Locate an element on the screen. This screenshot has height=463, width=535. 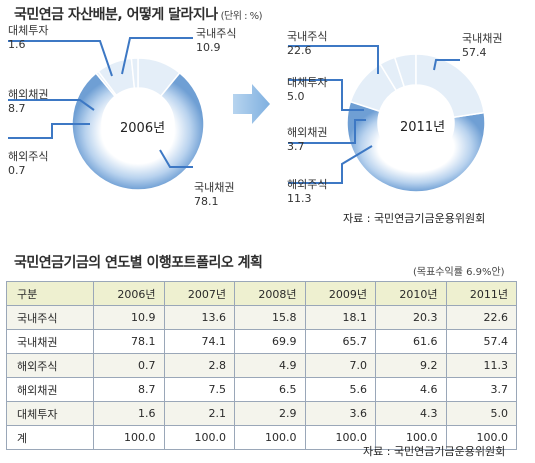
row-label: 국내채권 is located at coordinates (50, 341).